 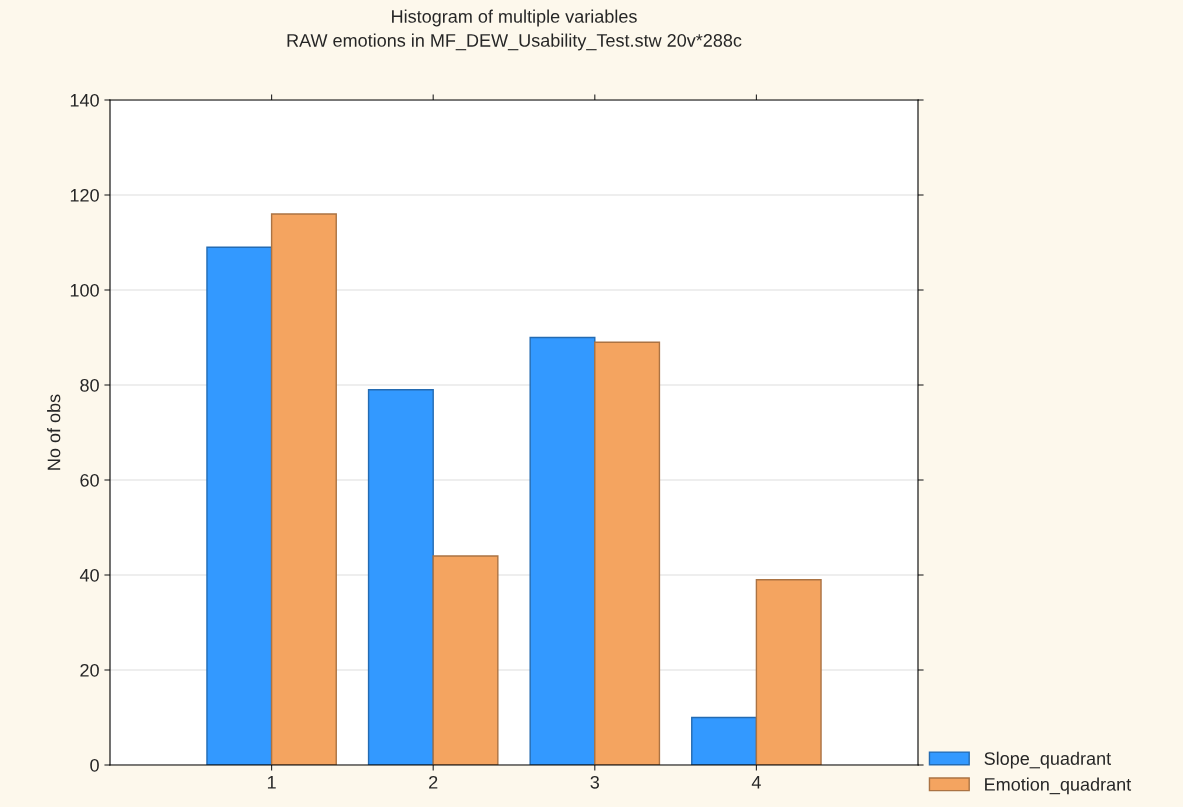 I want to click on chart-subtitle: RAW emotions in MF_DEW_Usability_Test.stw 20v*288c, so click(x=514, y=42).